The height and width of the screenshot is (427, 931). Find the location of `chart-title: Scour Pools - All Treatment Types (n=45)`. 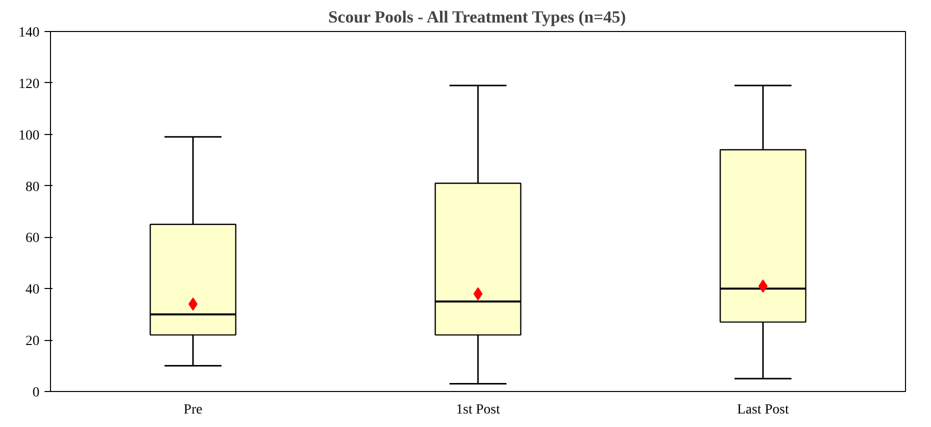

chart-title: Scour Pools - All Treatment Types (n=45) is located at coordinates (477, 17).